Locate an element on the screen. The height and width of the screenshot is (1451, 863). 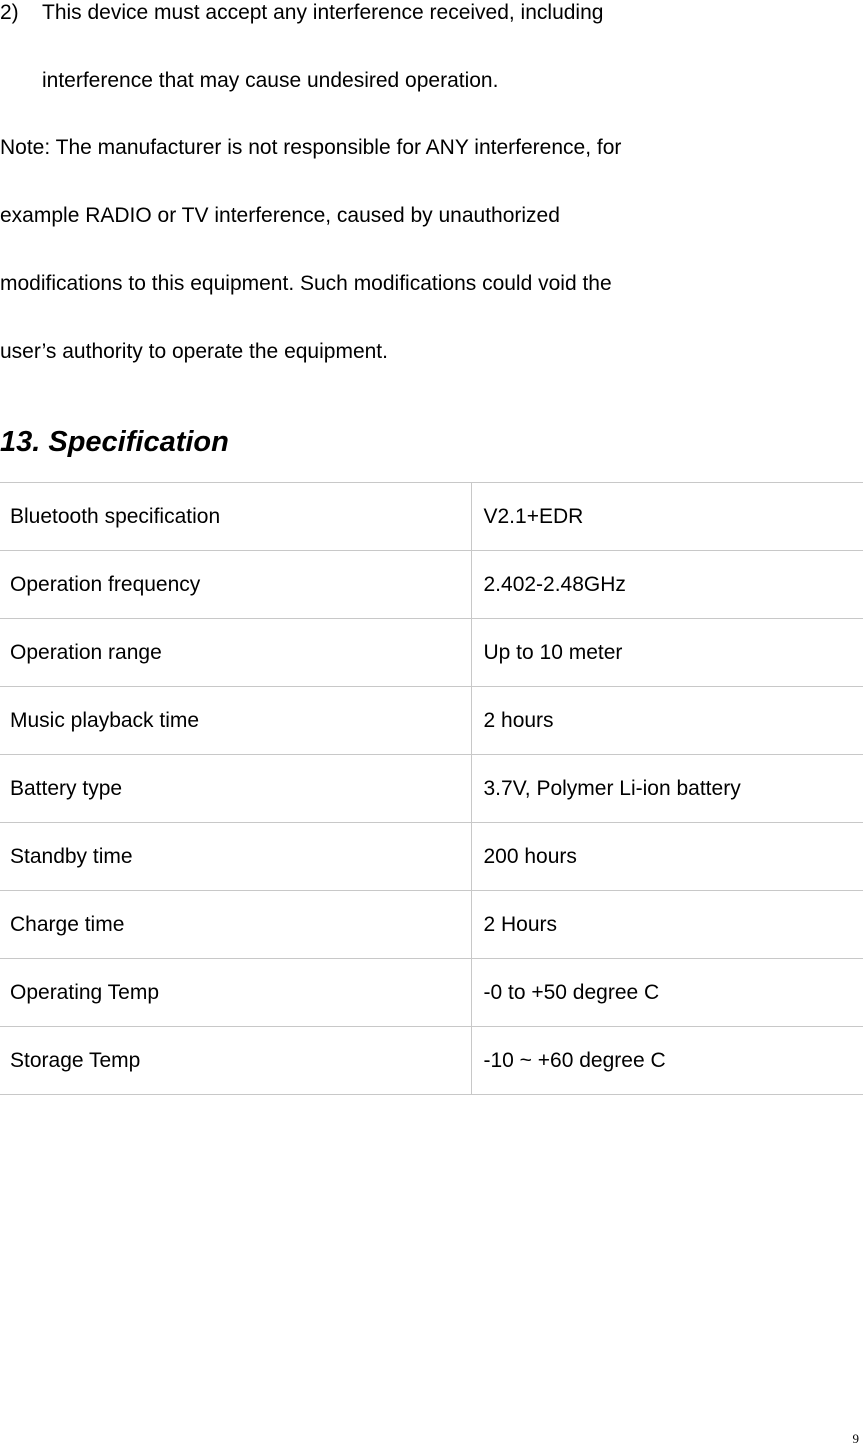
spec-key: Operating Temp is located at coordinates (236, 992).